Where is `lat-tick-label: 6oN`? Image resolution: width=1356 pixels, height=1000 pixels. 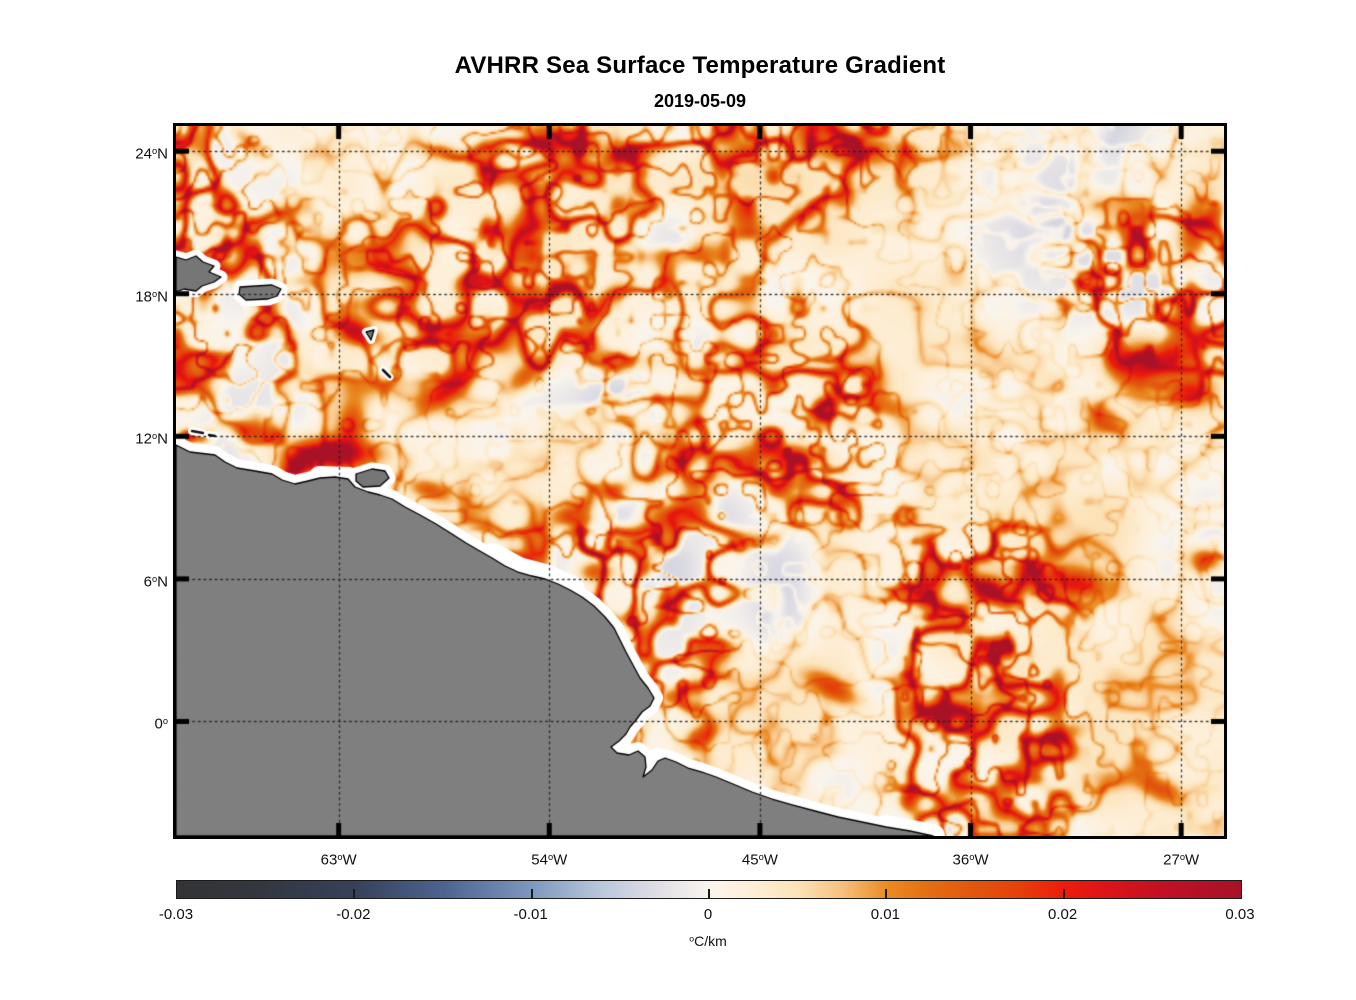 lat-tick-label: 6oN is located at coordinates (155, 582).